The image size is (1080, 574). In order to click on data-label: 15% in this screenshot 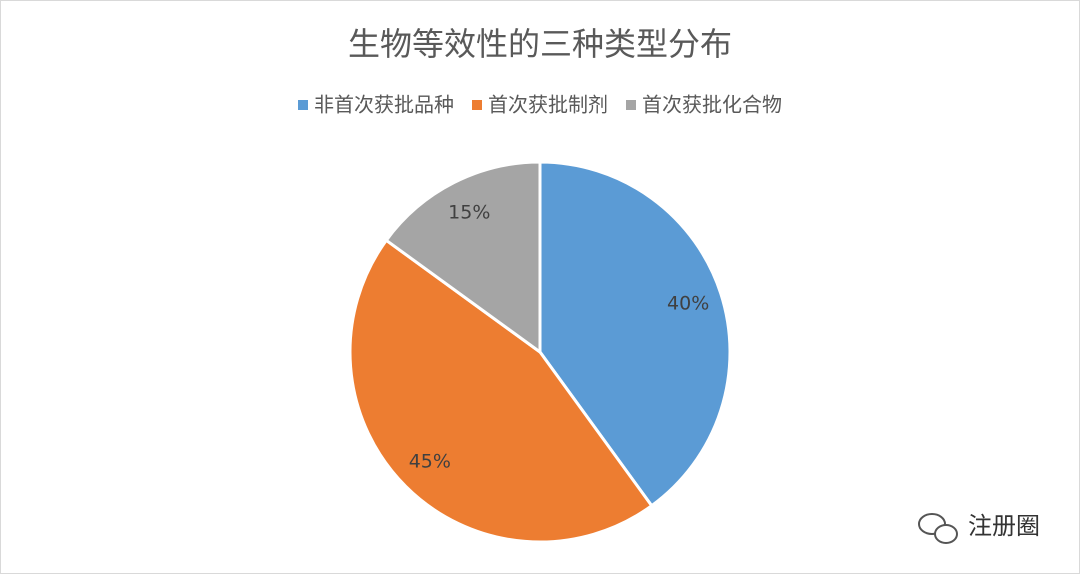, I will do `click(469, 213)`.